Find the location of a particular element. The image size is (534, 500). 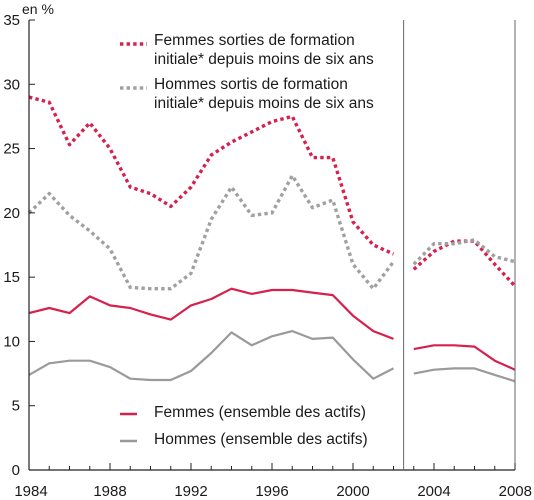

y-tick-labels: 0 5 10 15 20 25 30 35 is located at coordinates (11, 245).